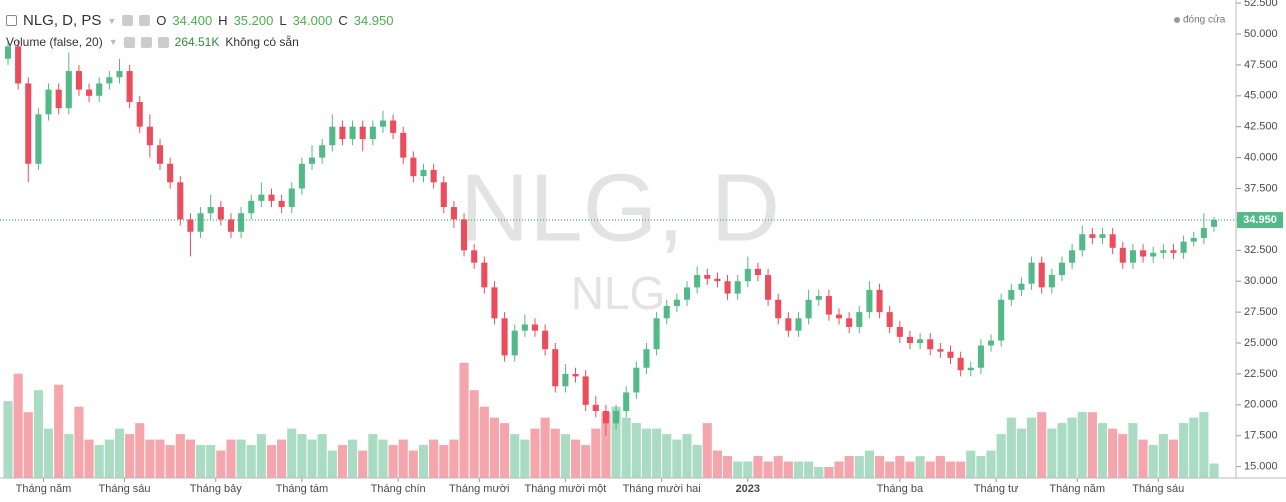 The height and width of the screenshot is (502, 1286). I want to click on close-icon, so click(163, 42).